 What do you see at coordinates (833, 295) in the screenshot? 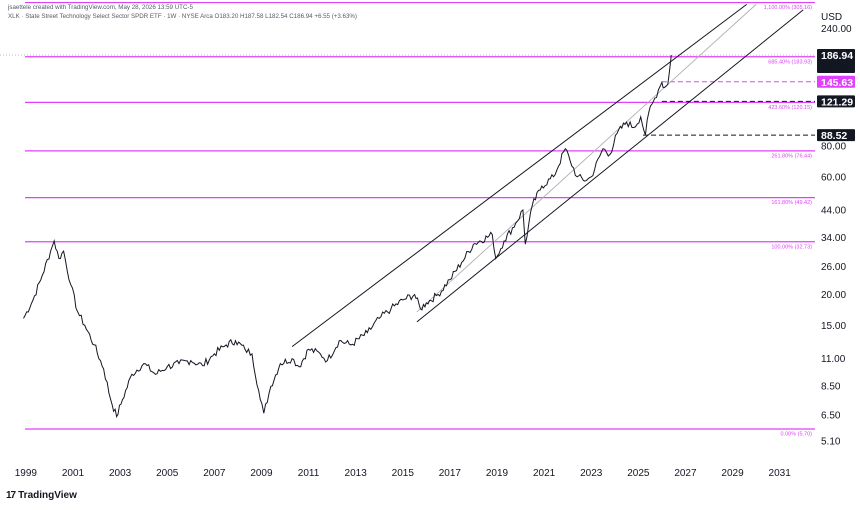
I see `y-tick-label: 20.00` at bounding box center [833, 295].